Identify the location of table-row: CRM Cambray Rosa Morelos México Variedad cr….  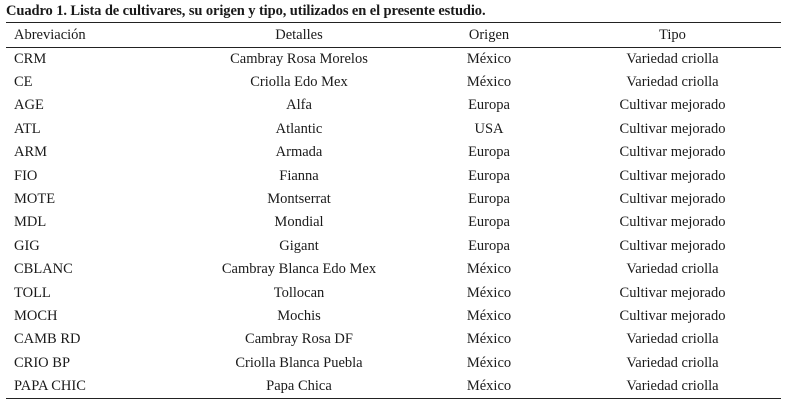
(393, 59).